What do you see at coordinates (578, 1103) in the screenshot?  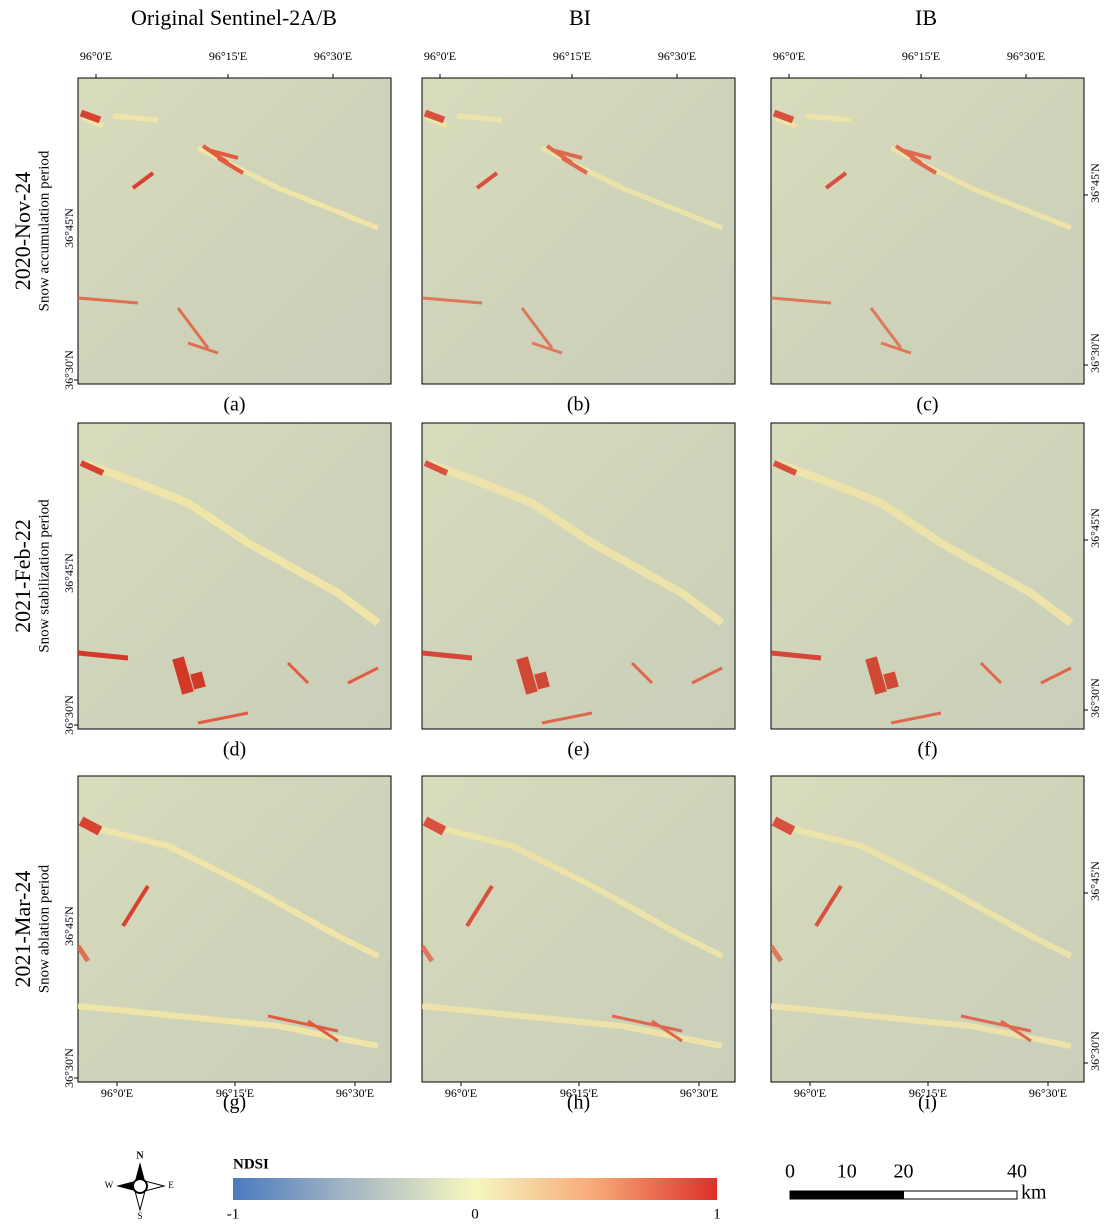 I see `panel-label: (h)` at bounding box center [578, 1103].